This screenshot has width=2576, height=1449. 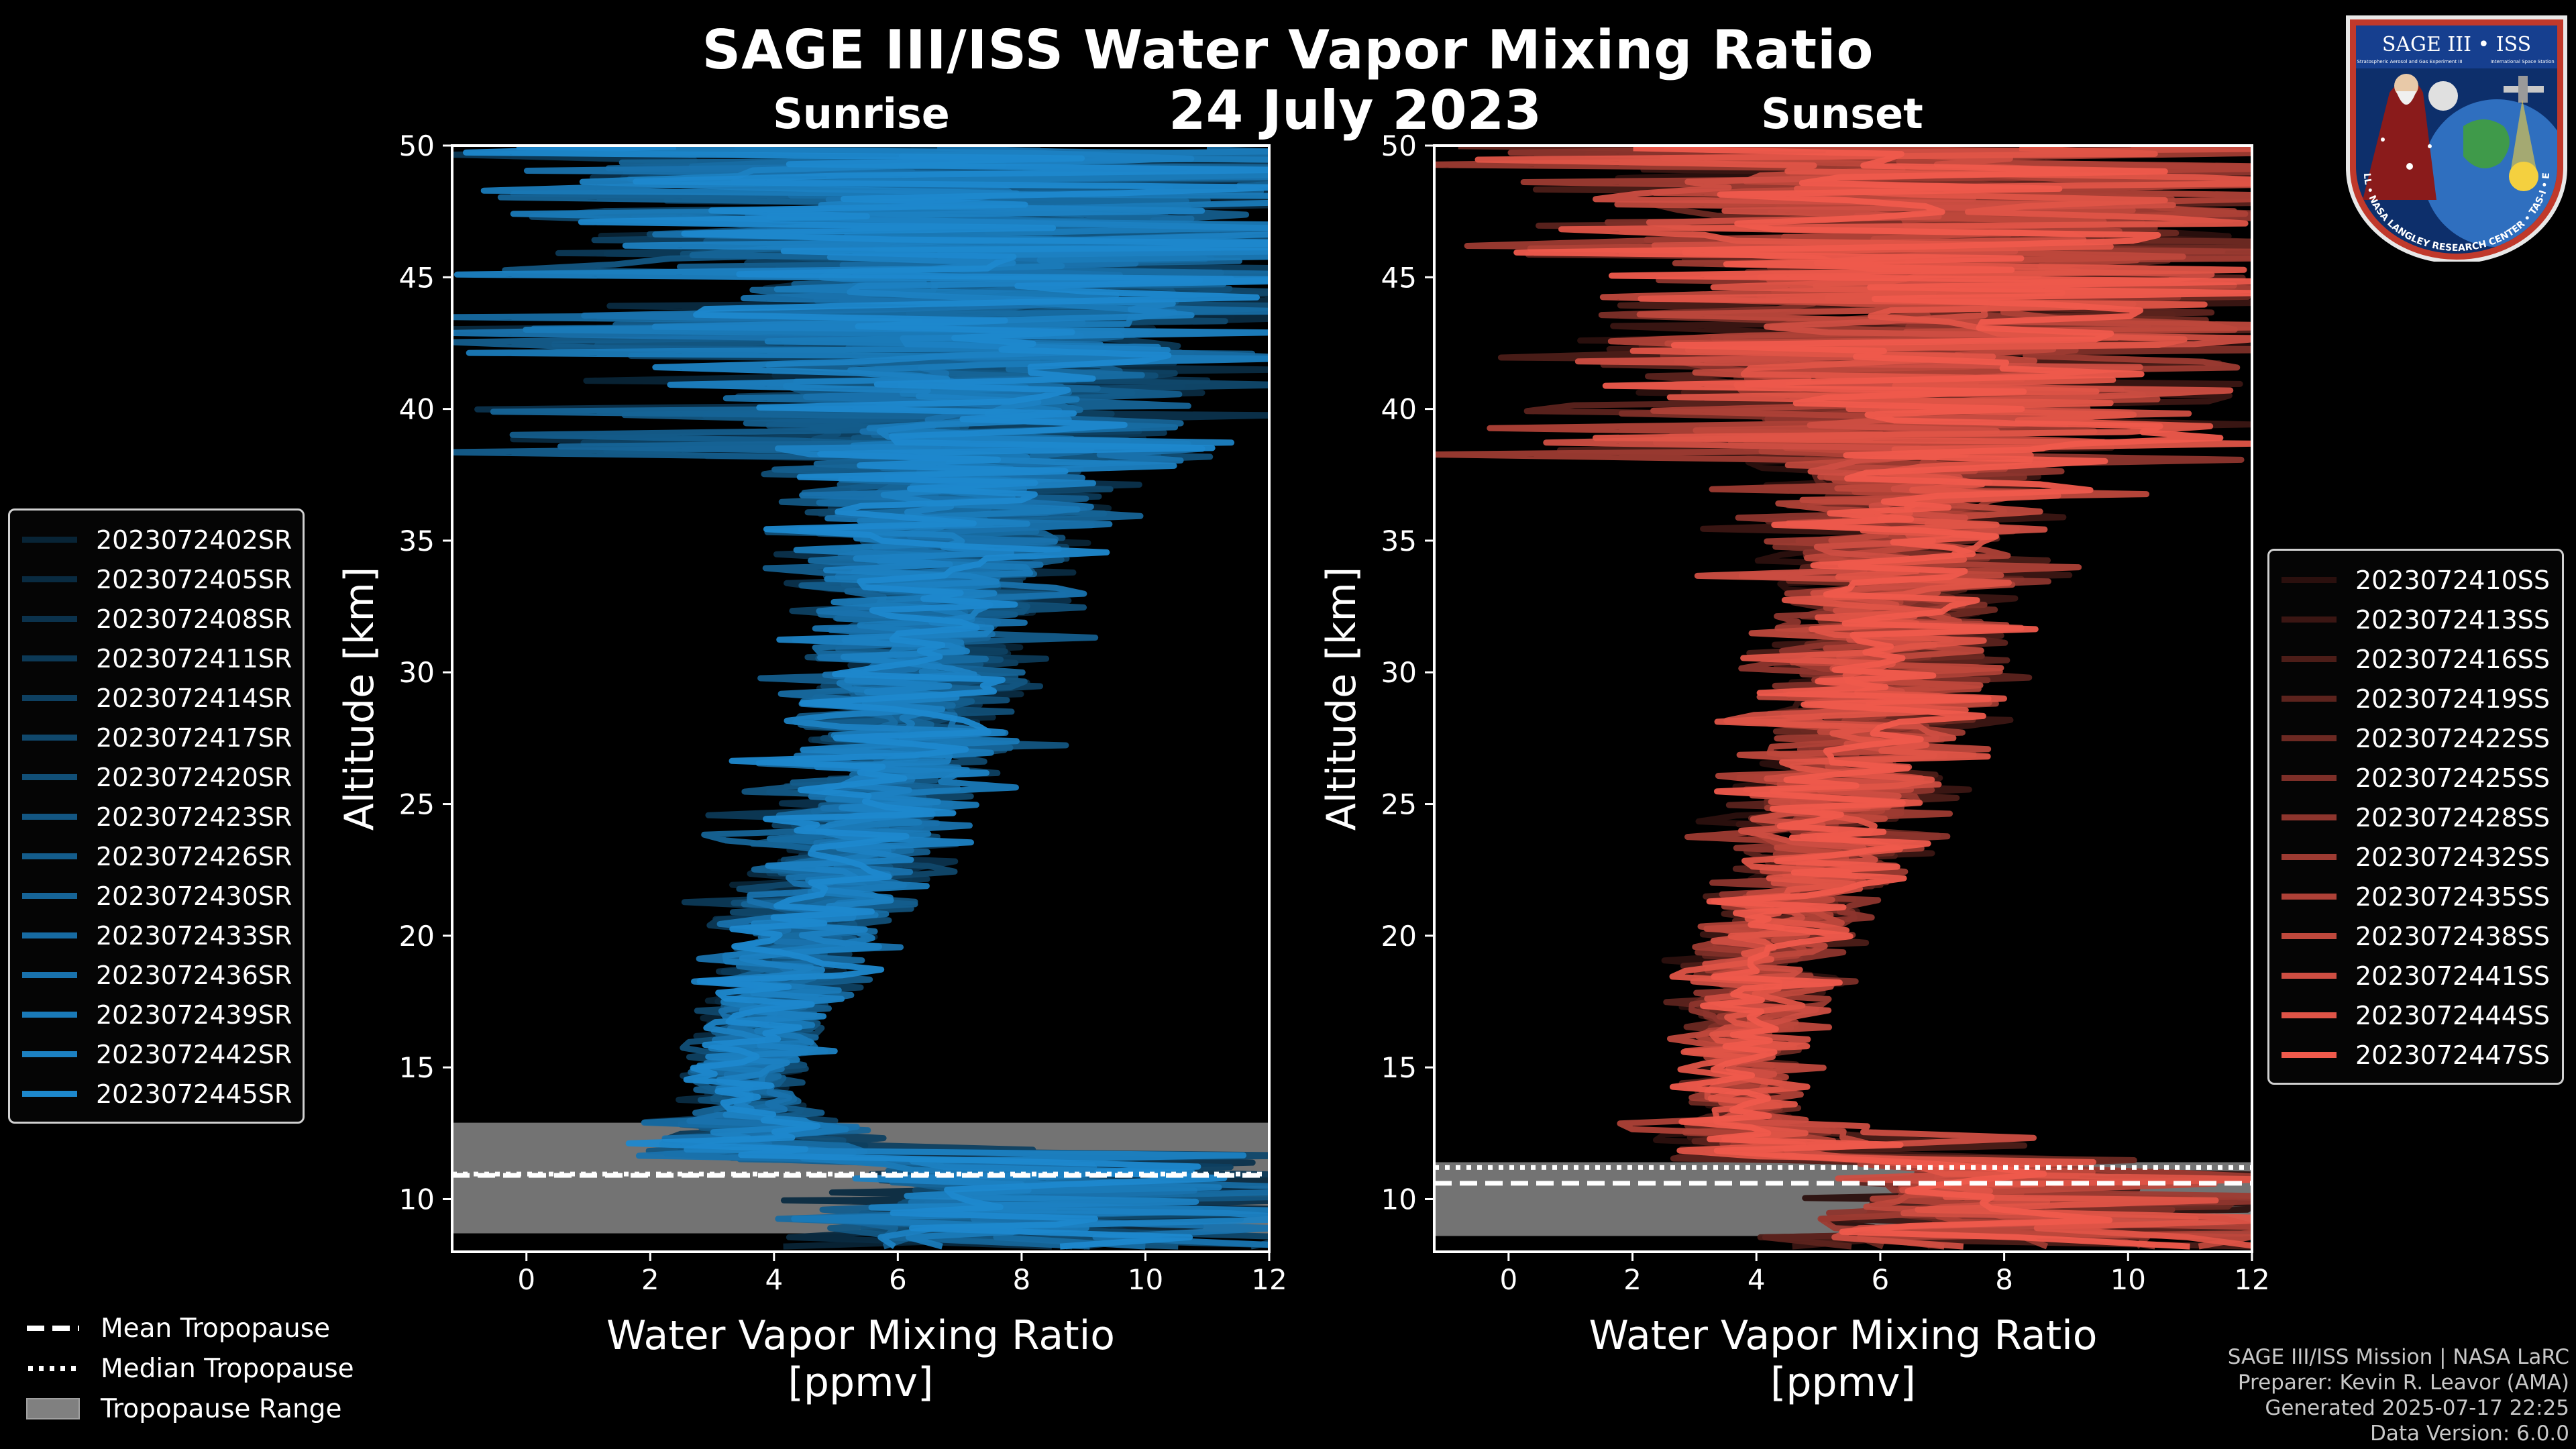 I want to click on footer-generated: Generated 2025-07-17 22:25, so click(x=2417, y=1408).